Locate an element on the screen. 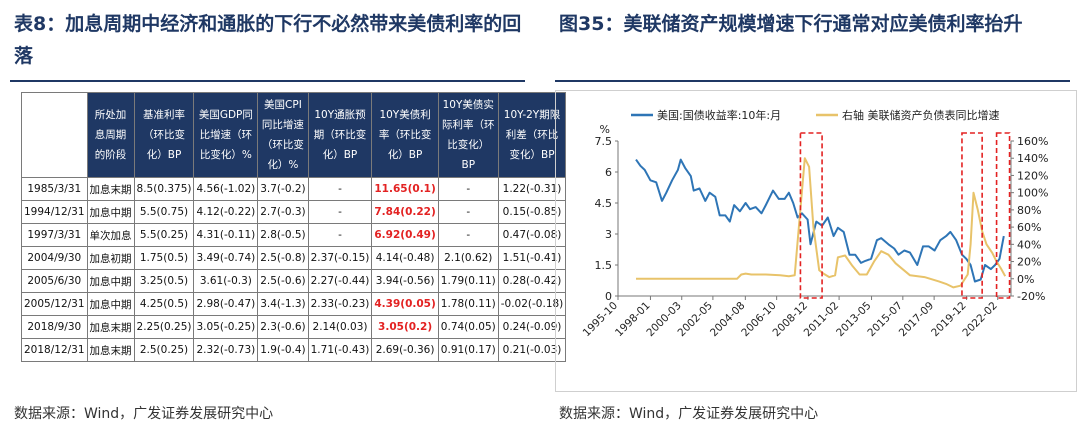  table-cell: 7.84(0.22) is located at coordinates (405, 212).